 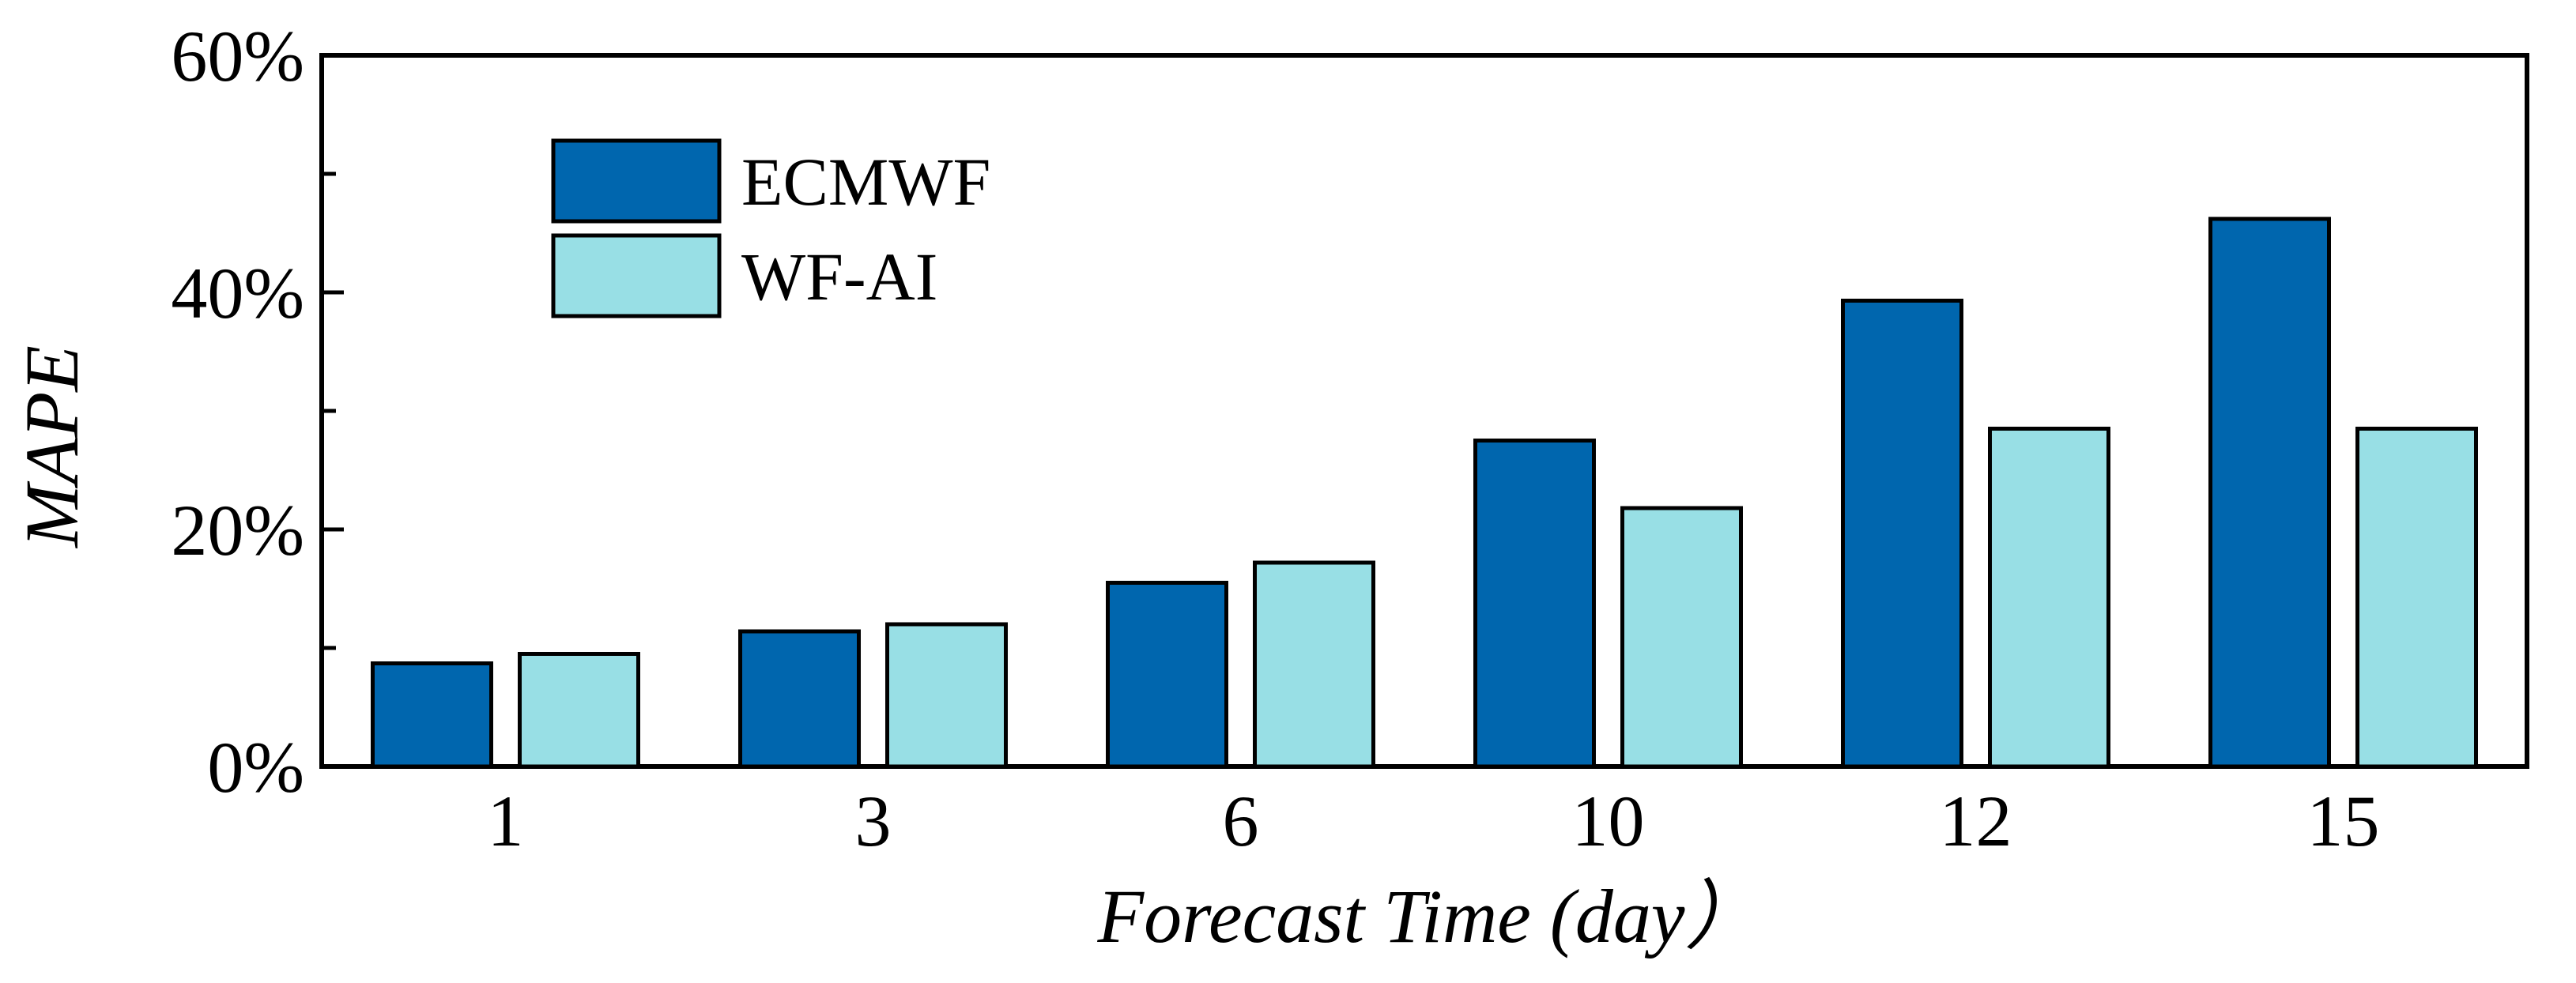 I want to click on legend-swatch-wf-ai, so click(x=636, y=275).